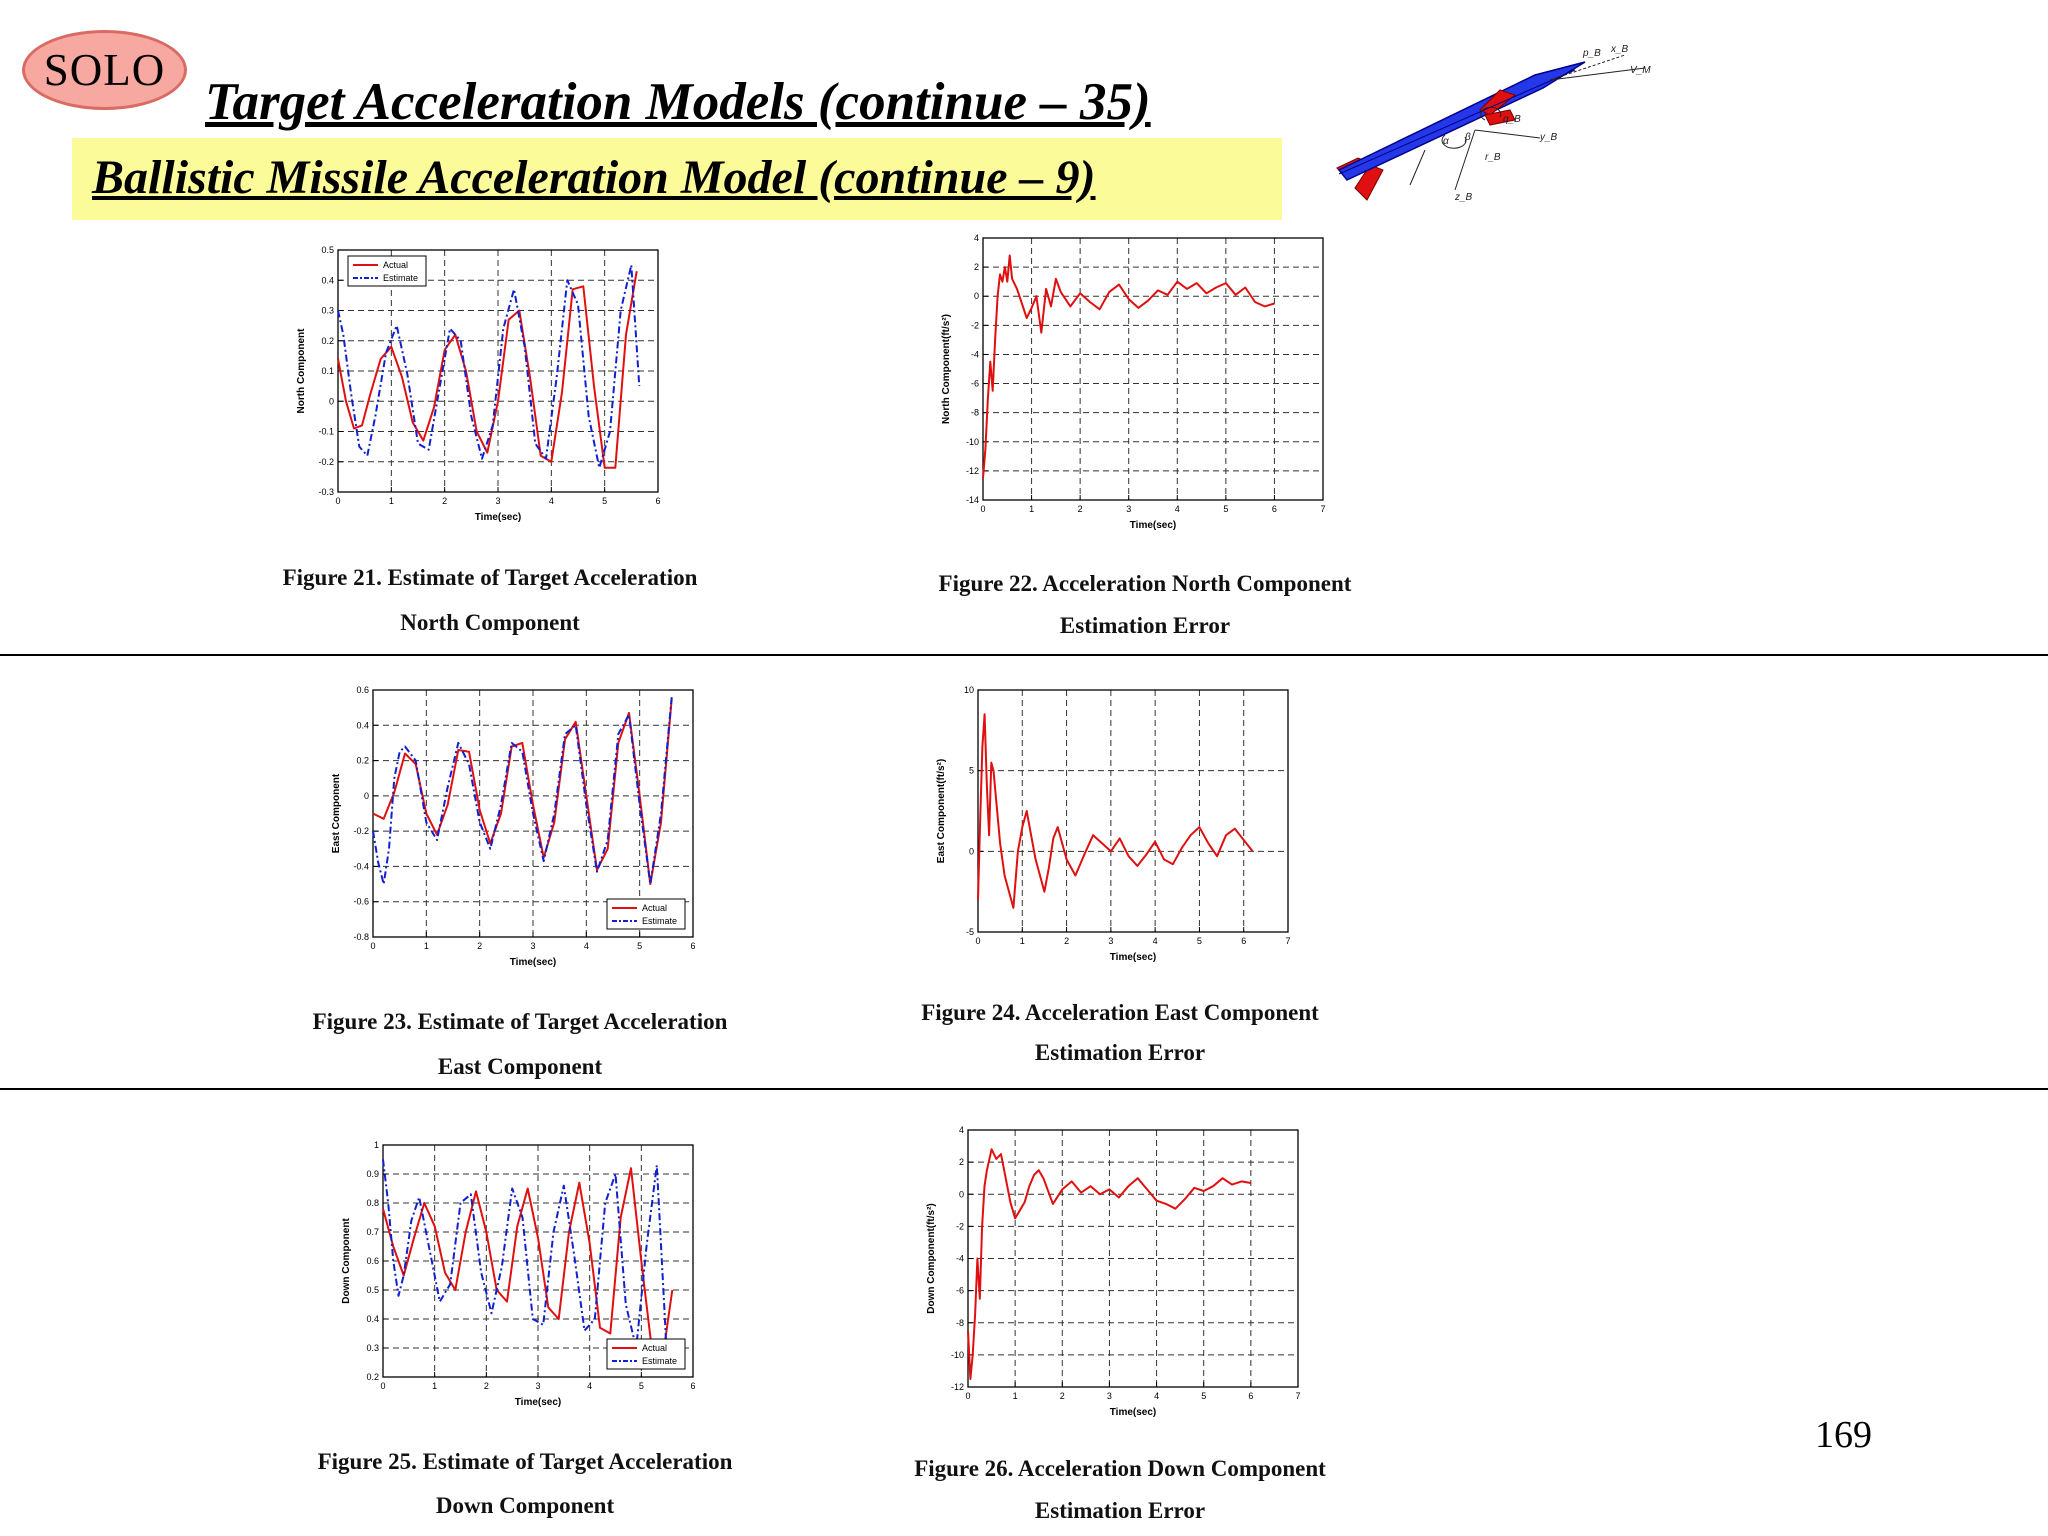 This screenshot has width=2048, height=1536. I want to click on y-tick-label: -0.3, so click(326, 492).